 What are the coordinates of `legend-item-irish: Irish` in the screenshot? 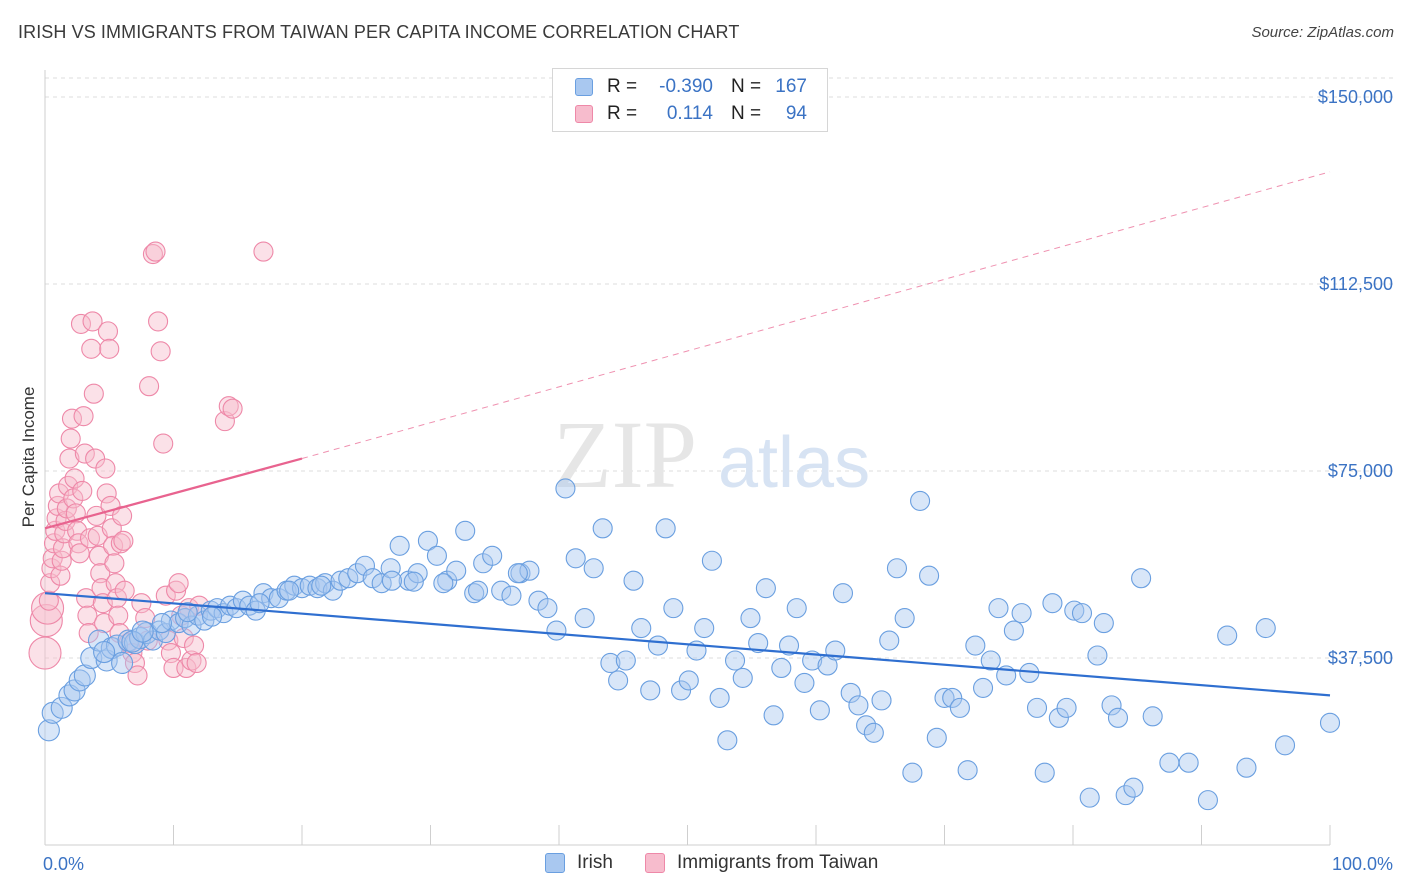 It's located at (579, 863).